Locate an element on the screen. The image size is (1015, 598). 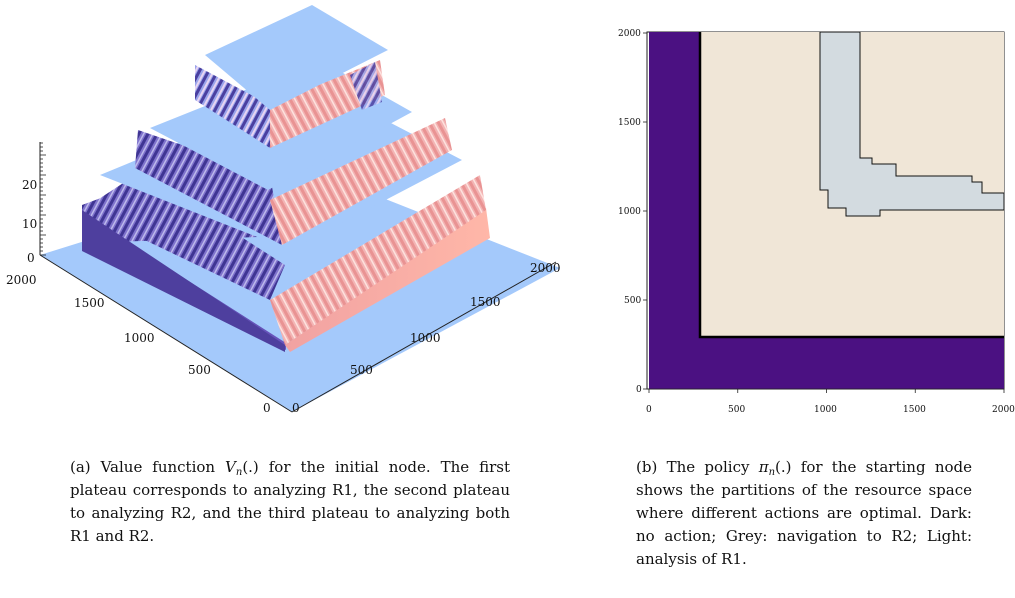
z-tick-label: 20 is located at coordinates (29, 185).